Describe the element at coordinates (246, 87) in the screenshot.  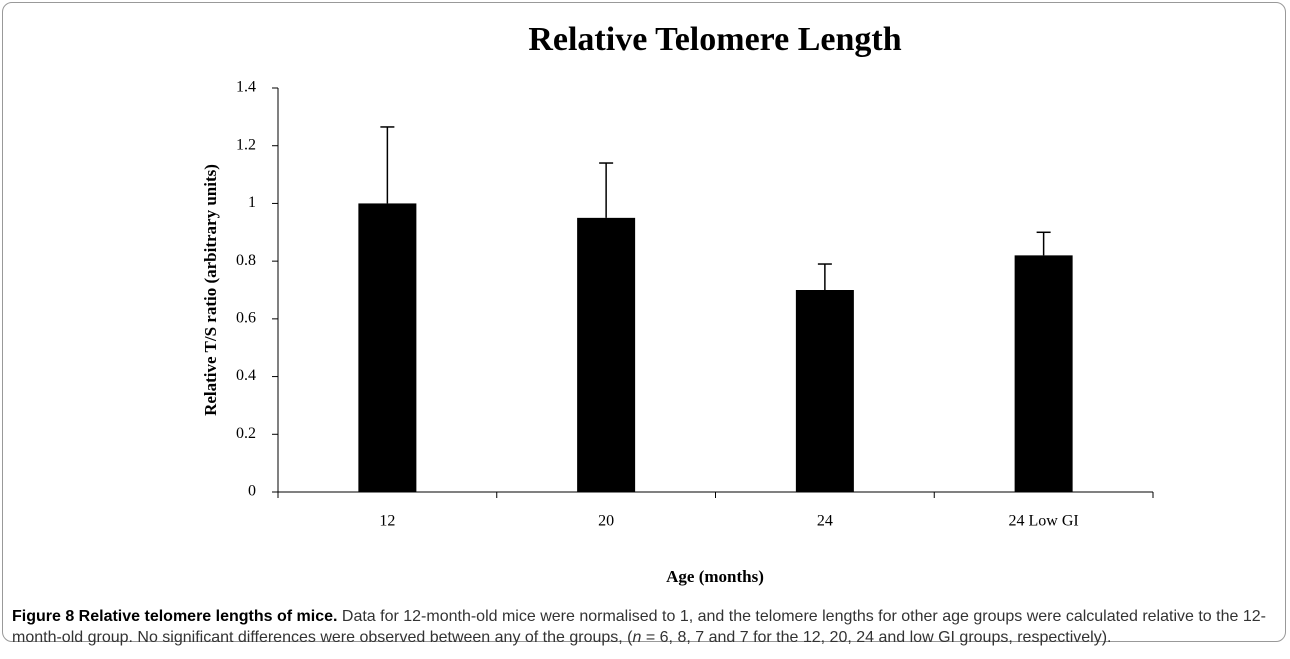
I see `y-tick-label: 1.4` at that location.